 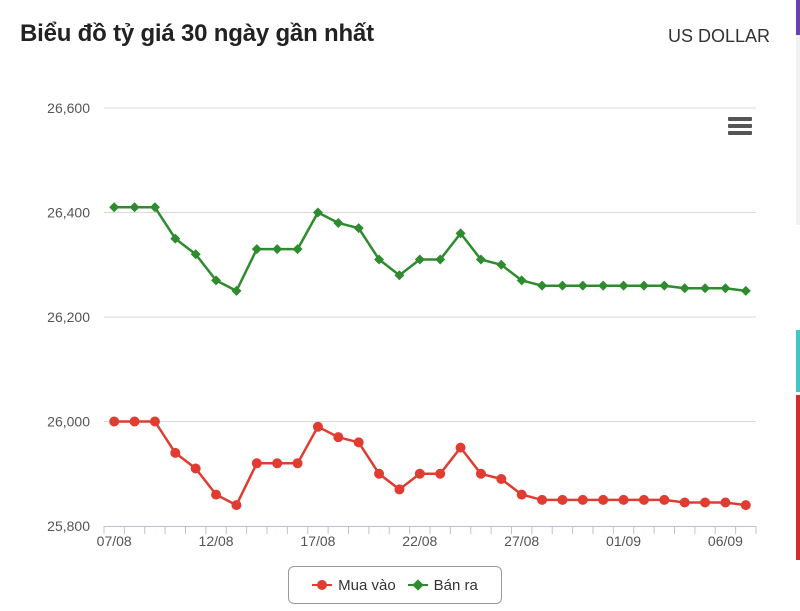 I want to click on y-tick-label: 26,600, so click(x=68, y=108).